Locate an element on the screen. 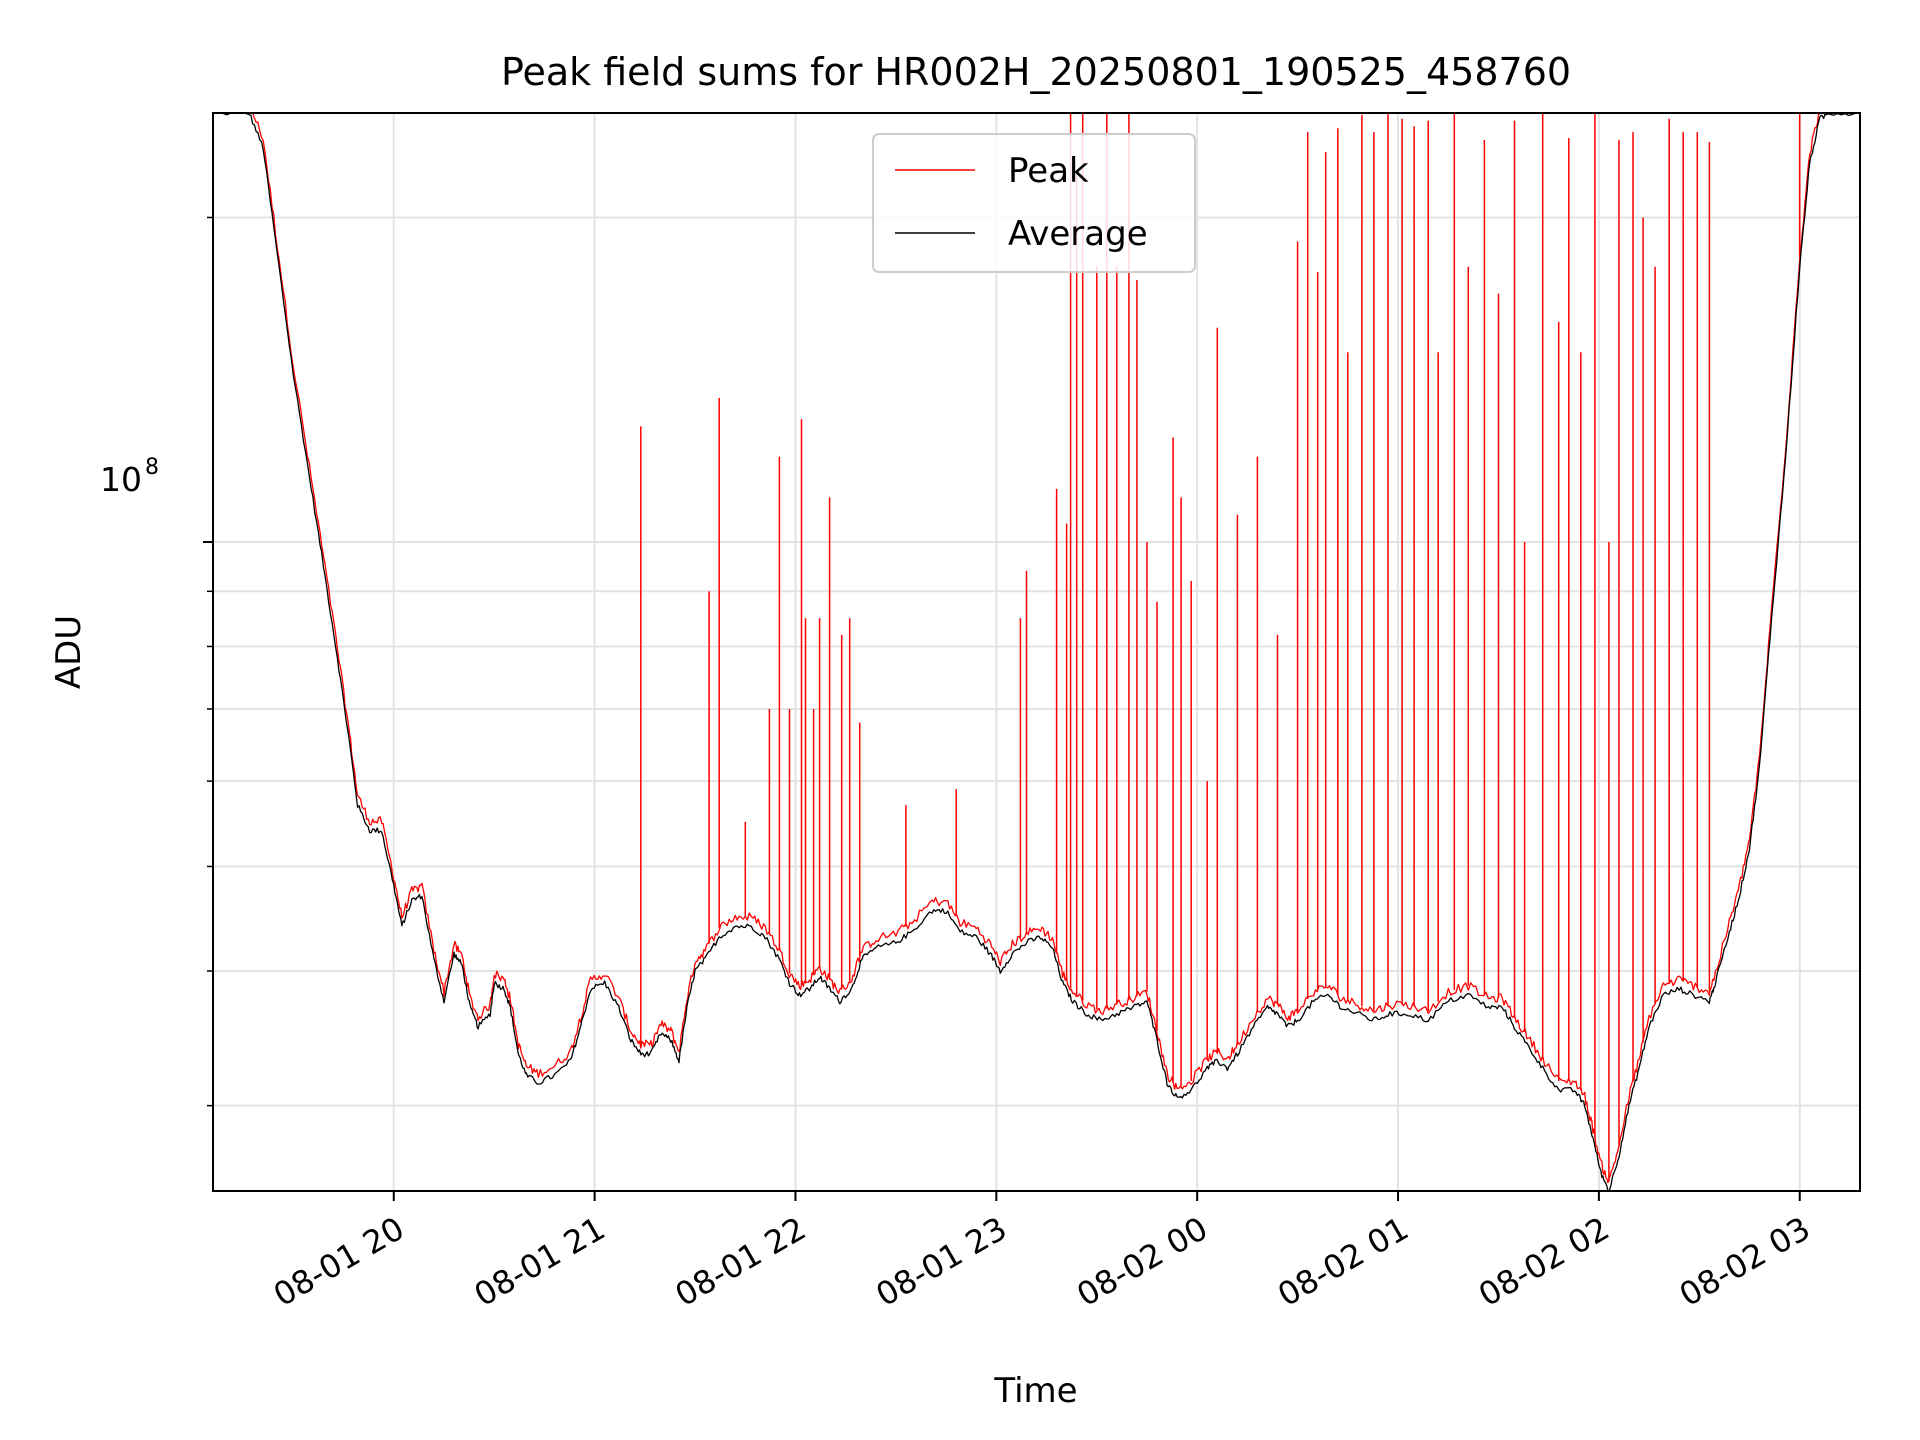  x-tick-label: 08-02 01 is located at coordinates (1343, 1261).